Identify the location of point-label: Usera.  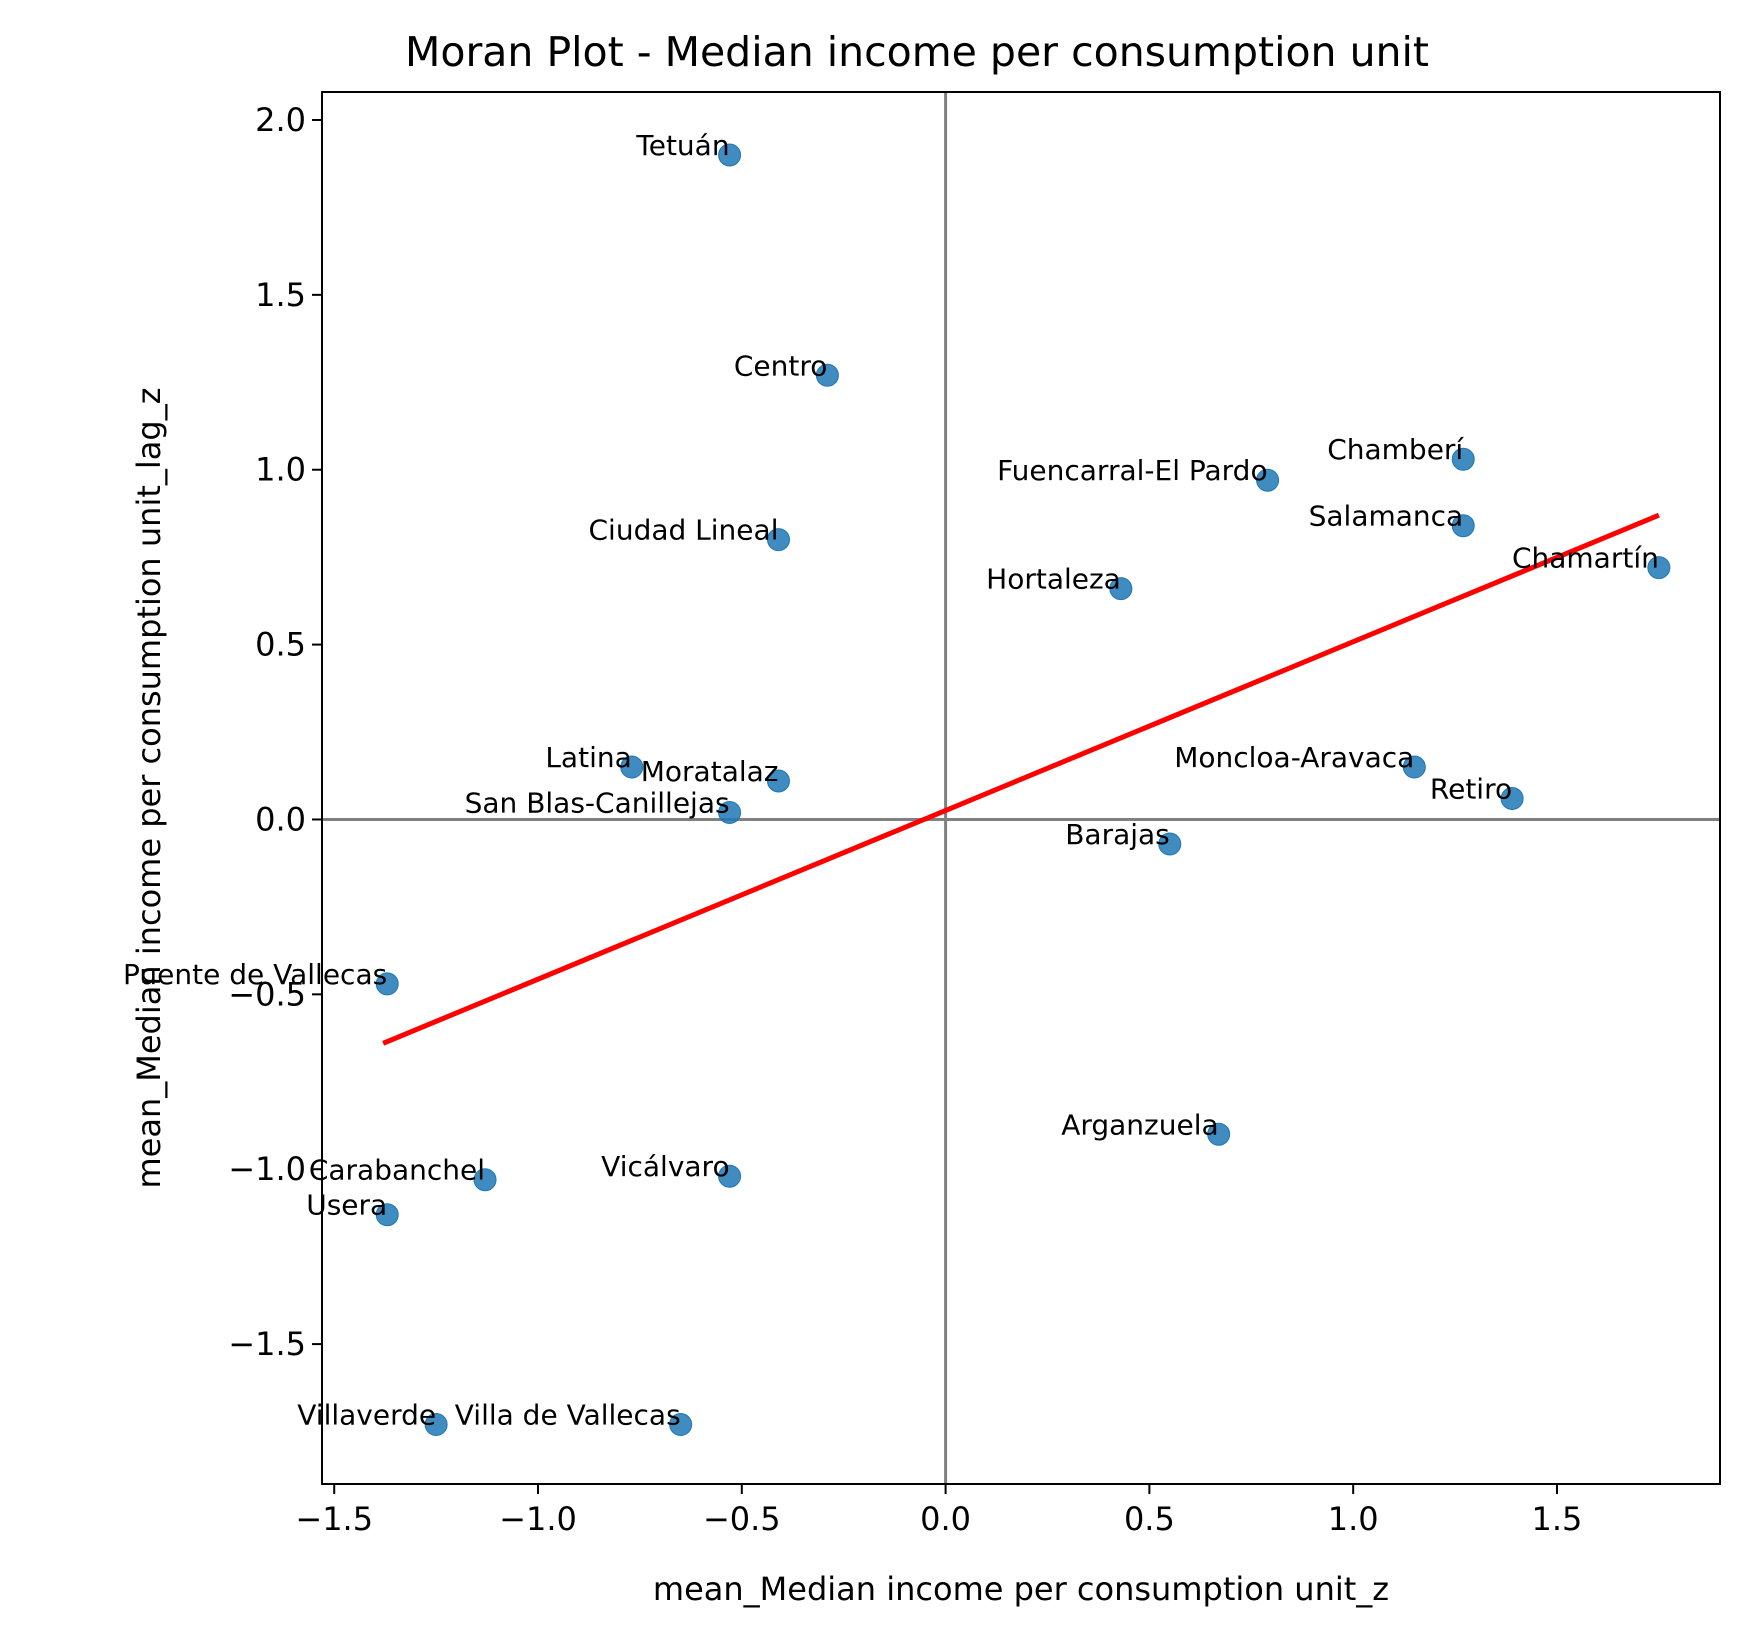
(346, 1205).